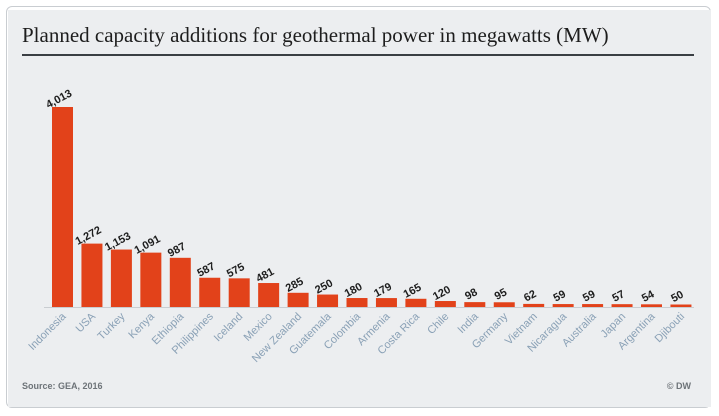 This screenshot has width=719, height=416. What do you see at coordinates (180, 282) in the screenshot?
I see `bar-ethiopia` at bounding box center [180, 282].